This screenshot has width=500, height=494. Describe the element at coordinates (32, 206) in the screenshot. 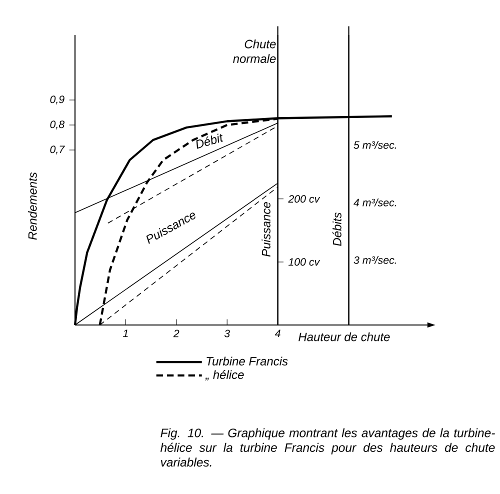

I see `y-axis-title: Rendements` at that location.